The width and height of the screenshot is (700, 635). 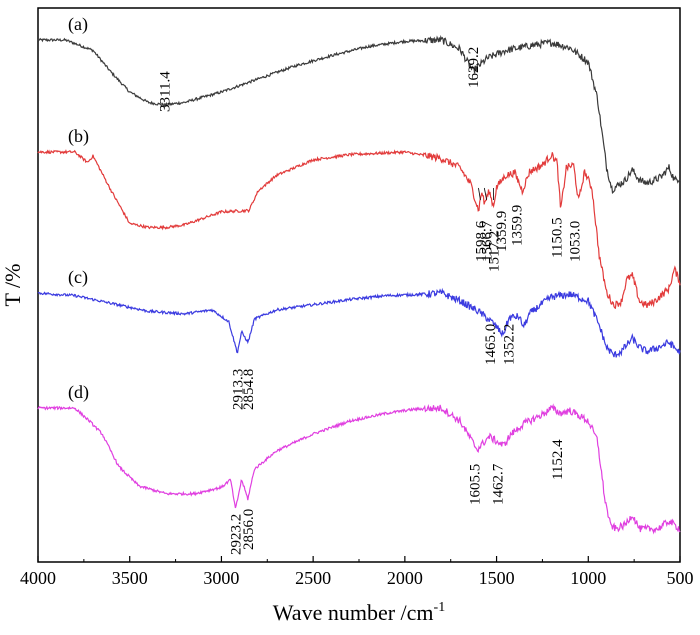 What do you see at coordinates (440, 607) in the screenshot?
I see `x-axis-label-superscript: -1` at bounding box center [440, 607].